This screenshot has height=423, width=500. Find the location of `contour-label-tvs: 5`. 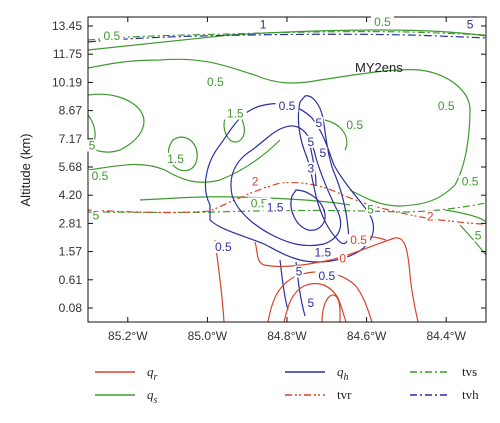

contour-label-tvs: 5 is located at coordinates (370, 209).